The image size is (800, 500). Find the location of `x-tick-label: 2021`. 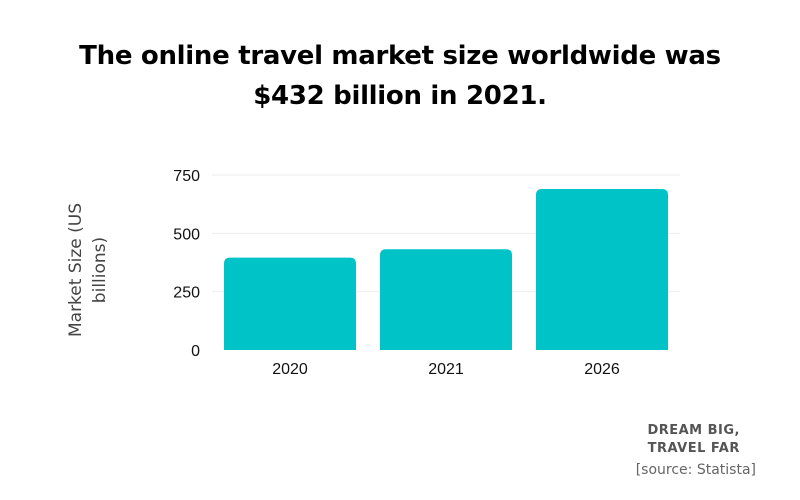

x-tick-label: 2021 is located at coordinates (446, 369).